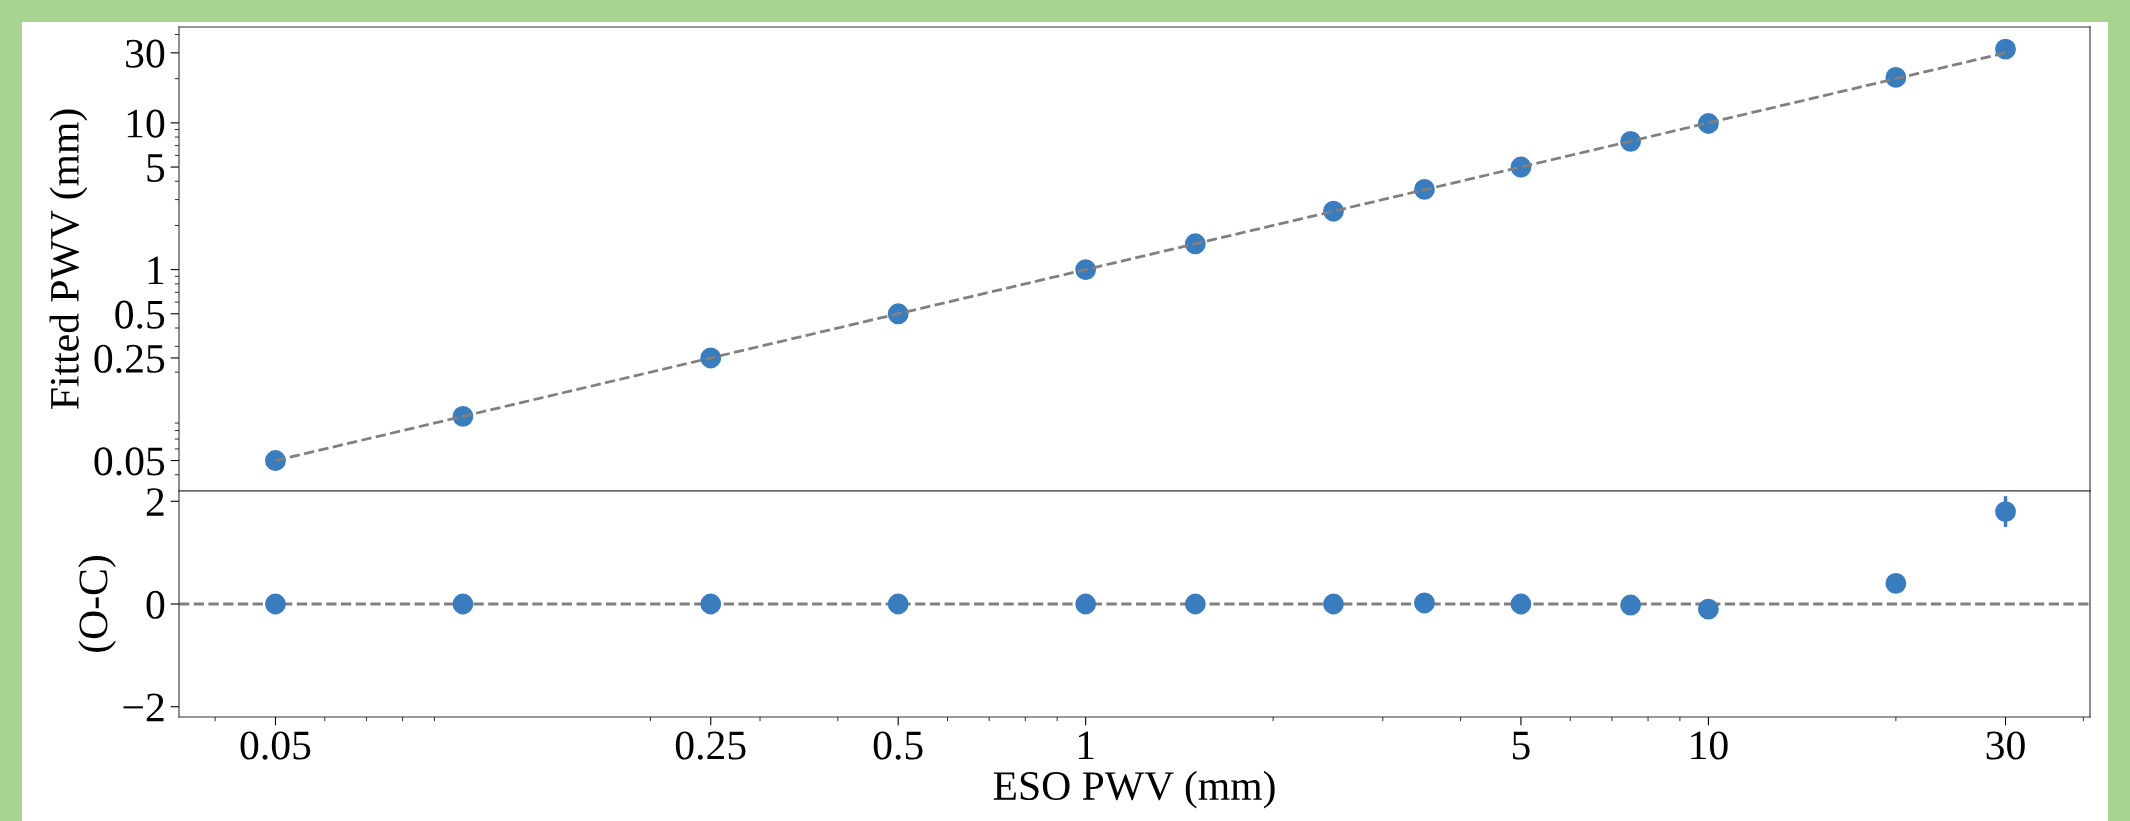  I want to click on y-axis-title: Fitted PWV (mm), so click(68, 259).